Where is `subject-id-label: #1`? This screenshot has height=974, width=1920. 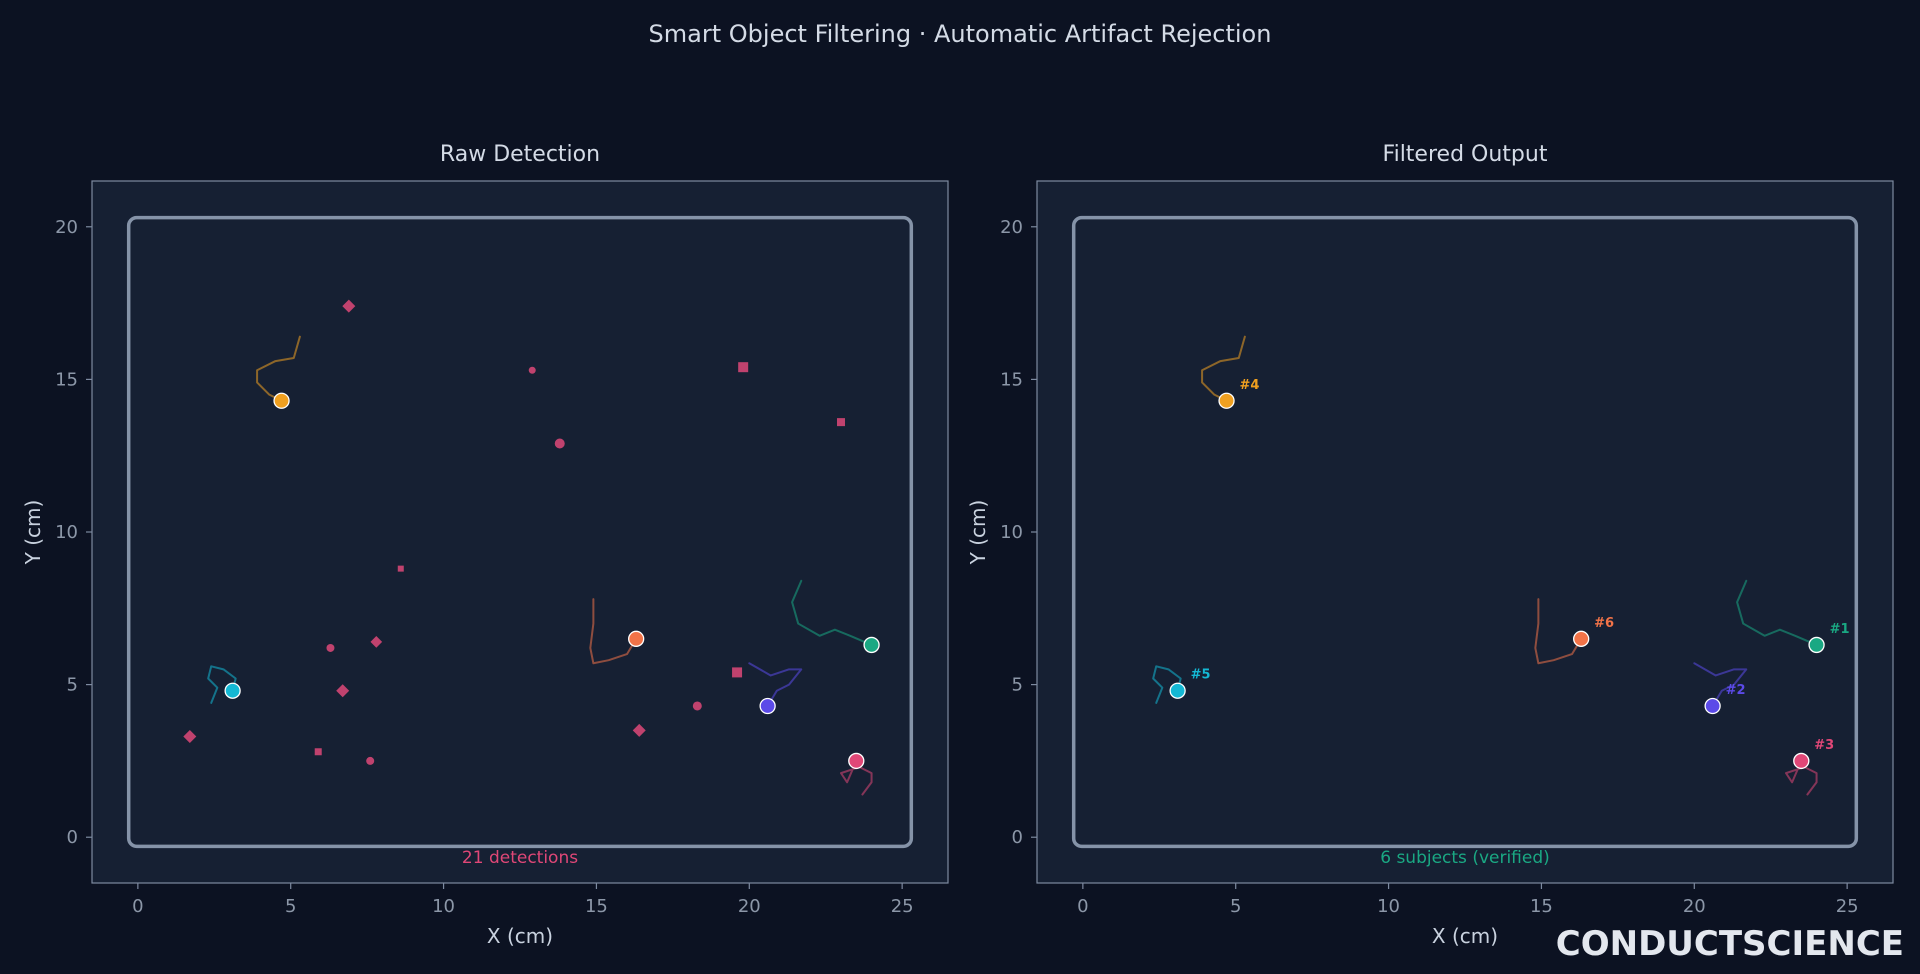 subject-id-label: #1 is located at coordinates (1840, 629).